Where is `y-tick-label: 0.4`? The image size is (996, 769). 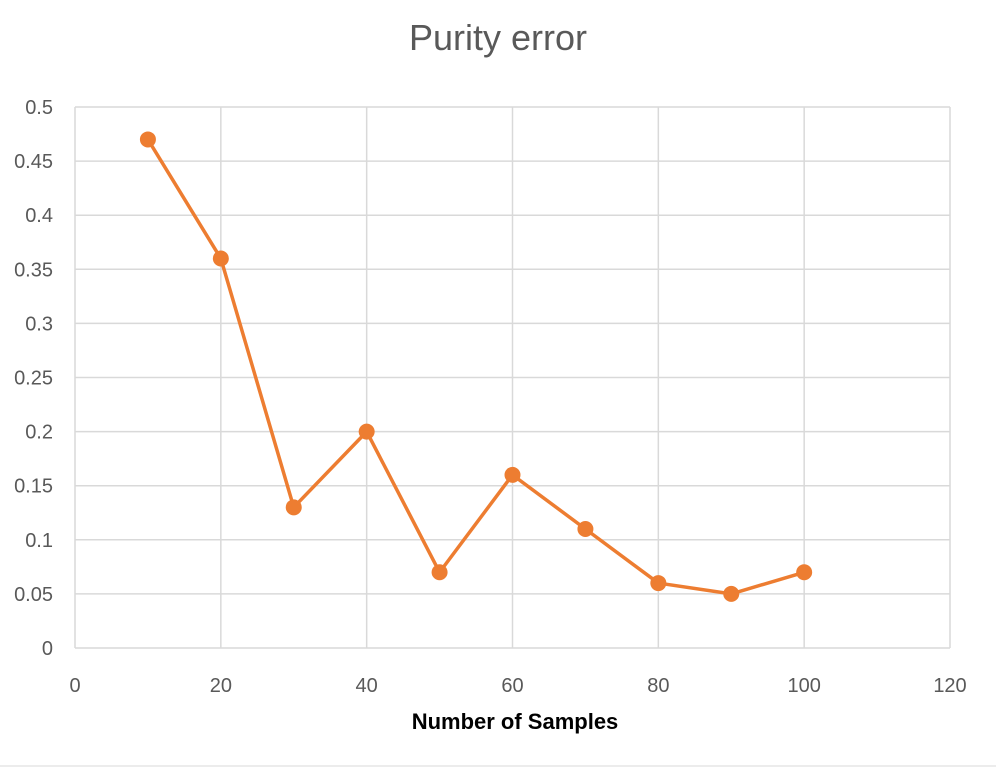
y-tick-label: 0.4 is located at coordinates (39, 216).